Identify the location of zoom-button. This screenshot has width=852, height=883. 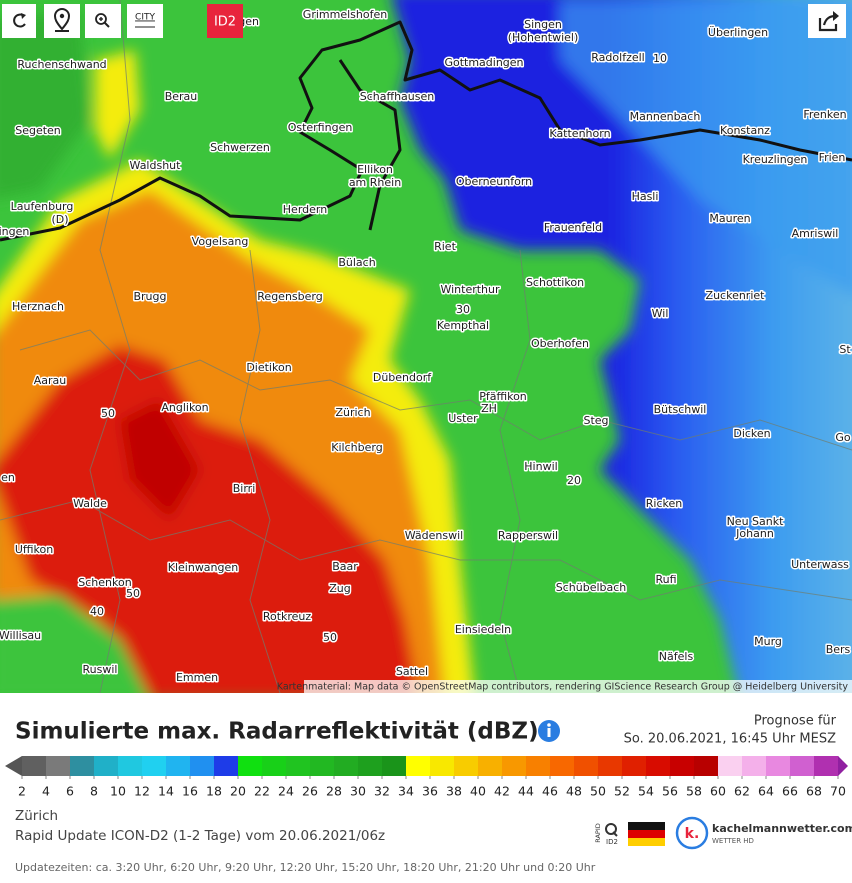
(103, 21).